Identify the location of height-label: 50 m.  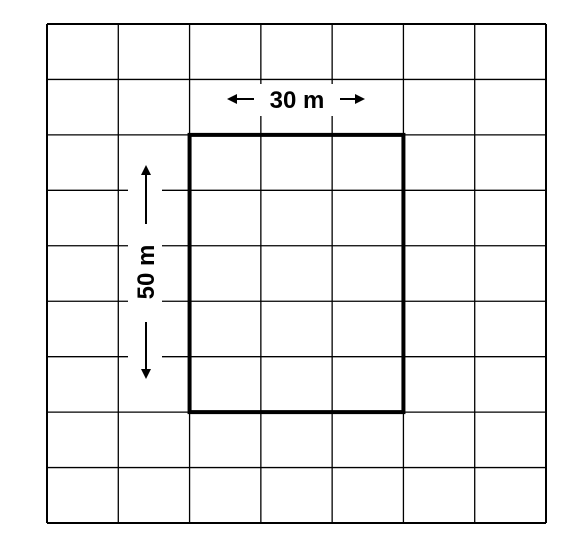
(146, 272).